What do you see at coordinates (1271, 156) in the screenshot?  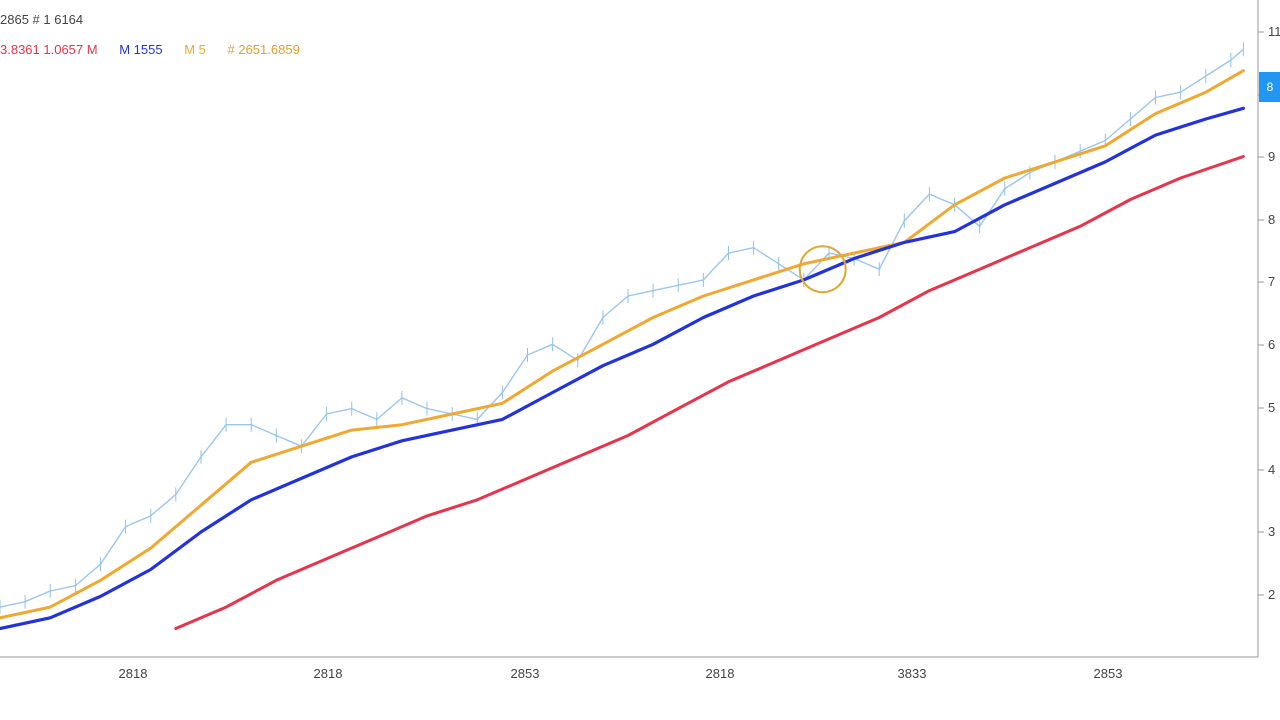 I see `y-tick-label: 9` at bounding box center [1271, 156].